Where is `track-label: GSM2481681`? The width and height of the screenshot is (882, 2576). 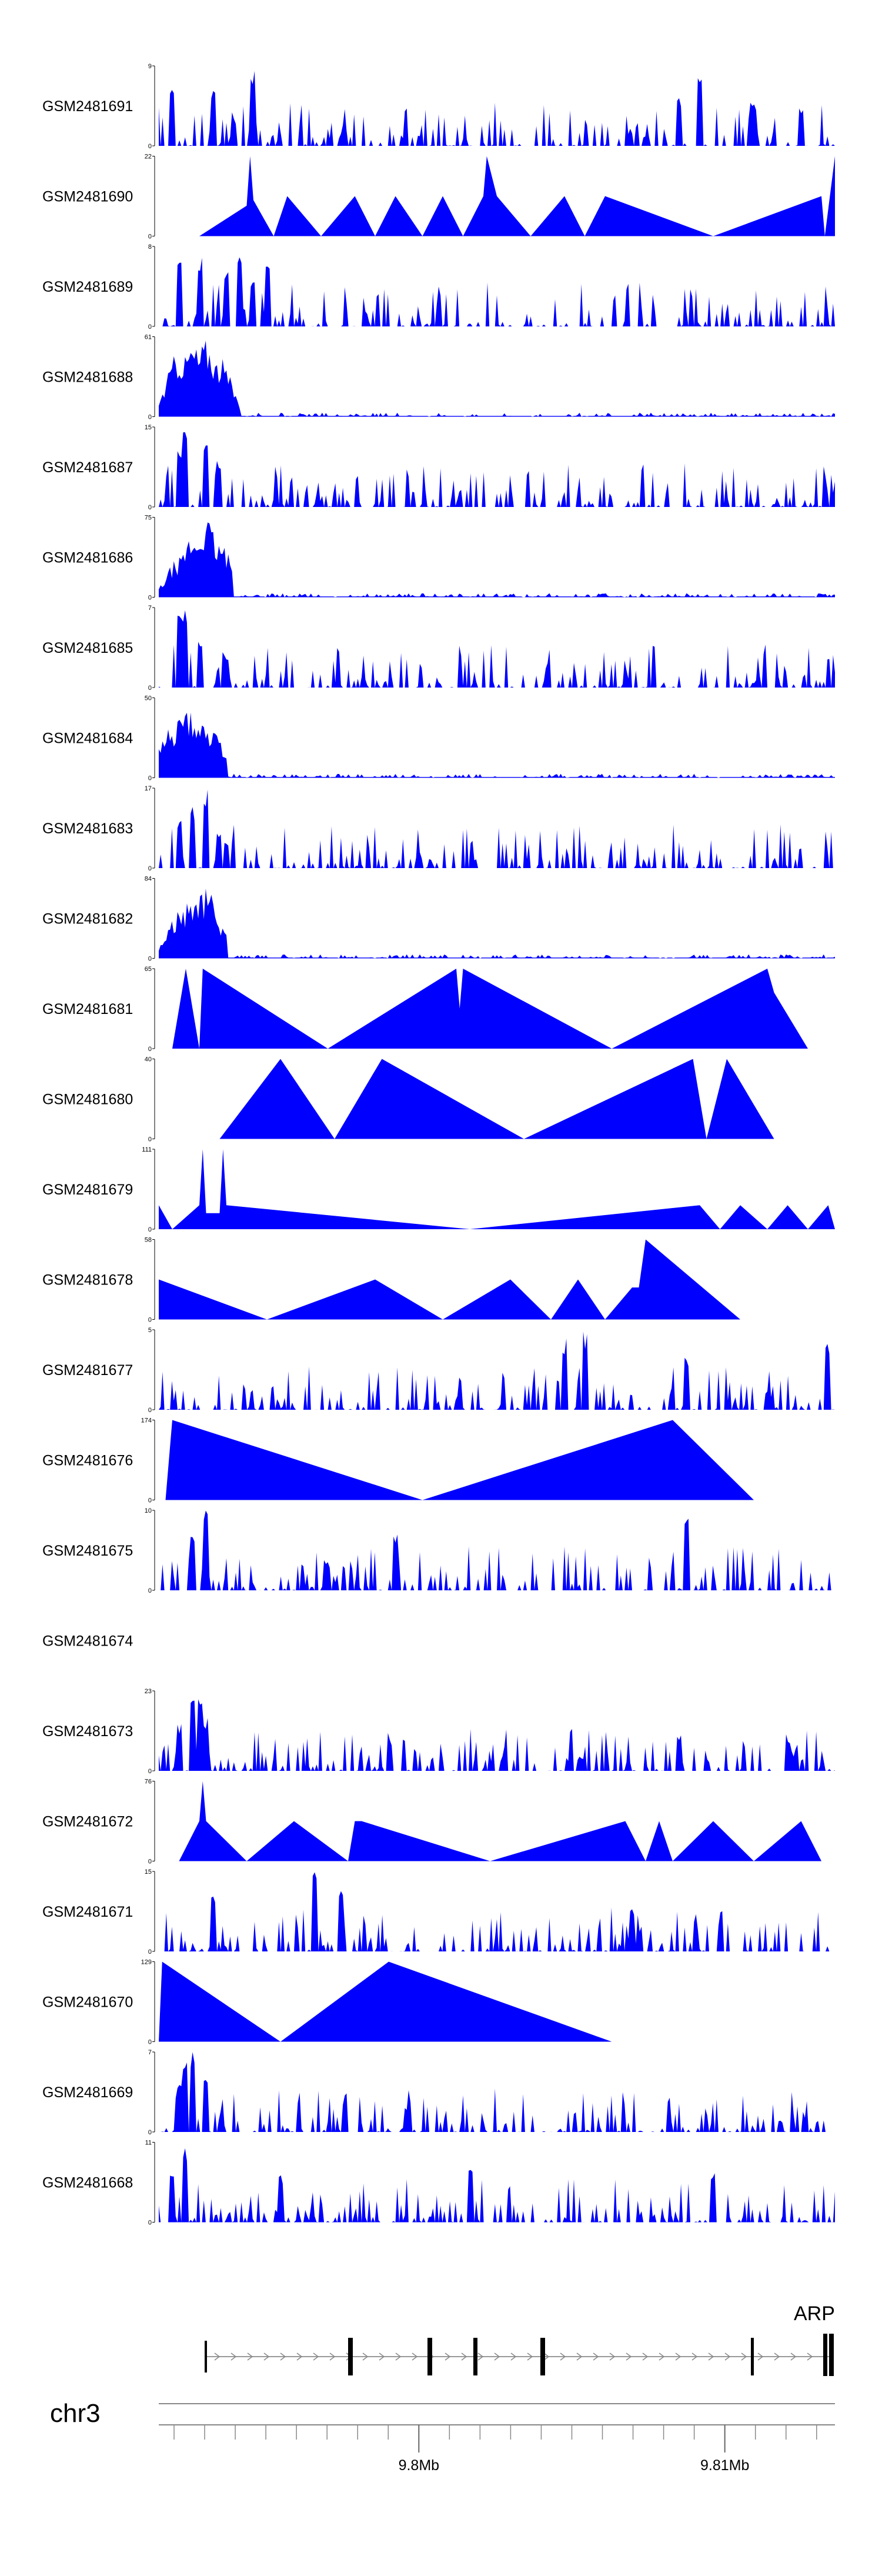
track-label: GSM2481681 is located at coordinates (87, 1009).